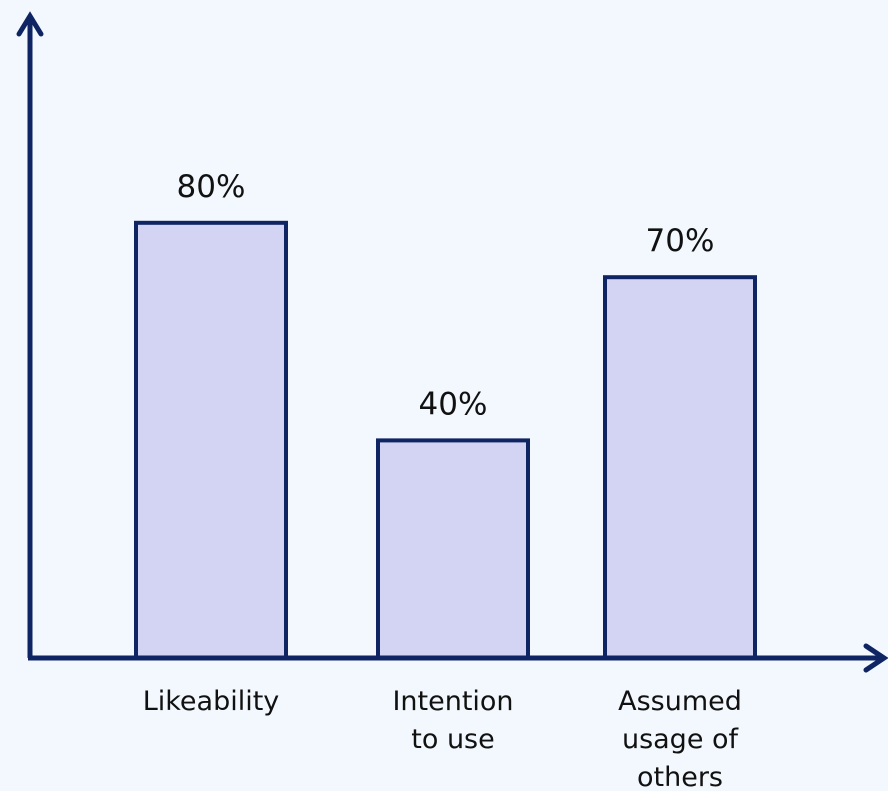  What do you see at coordinates (453, 549) in the screenshot?
I see `bar-intention-to-use` at bounding box center [453, 549].